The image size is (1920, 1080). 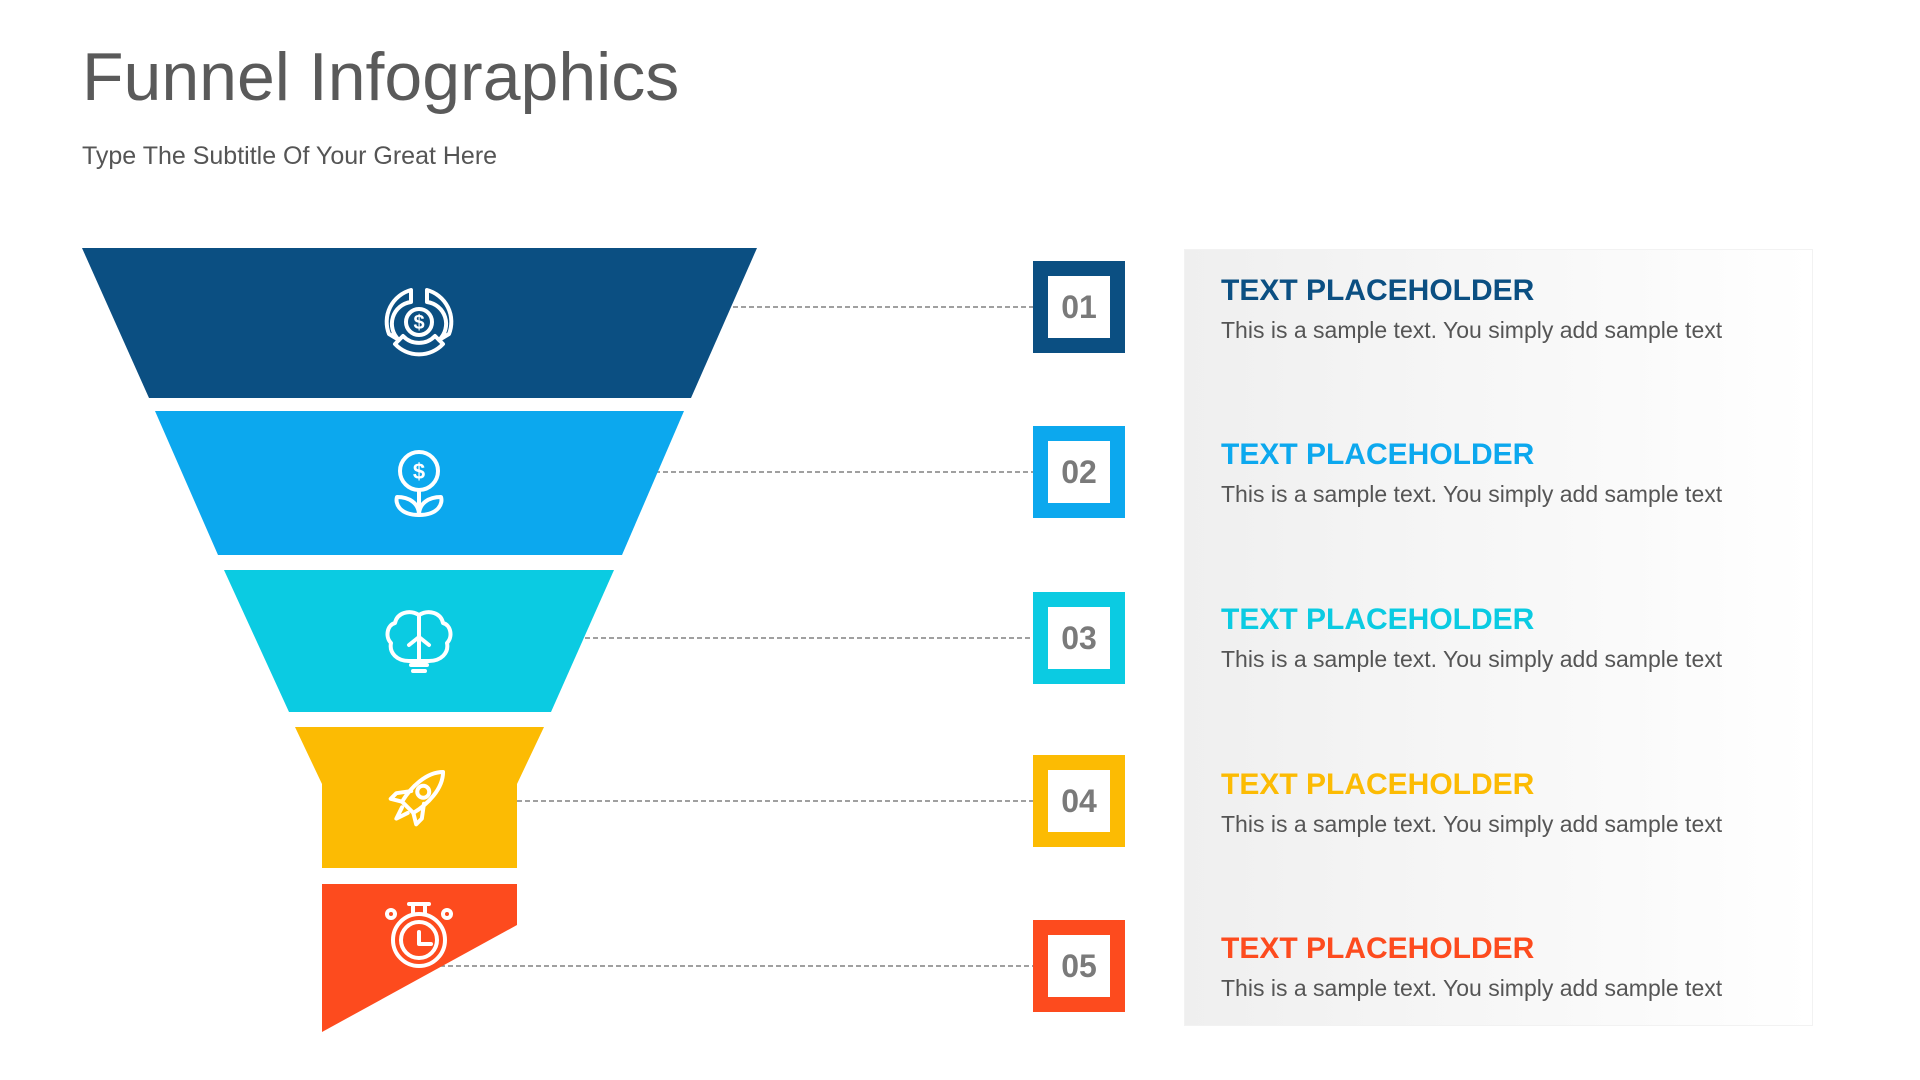 What do you see at coordinates (417, 798) in the screenshot?
I see `rocket-icon` at bounding box center [417, 798].